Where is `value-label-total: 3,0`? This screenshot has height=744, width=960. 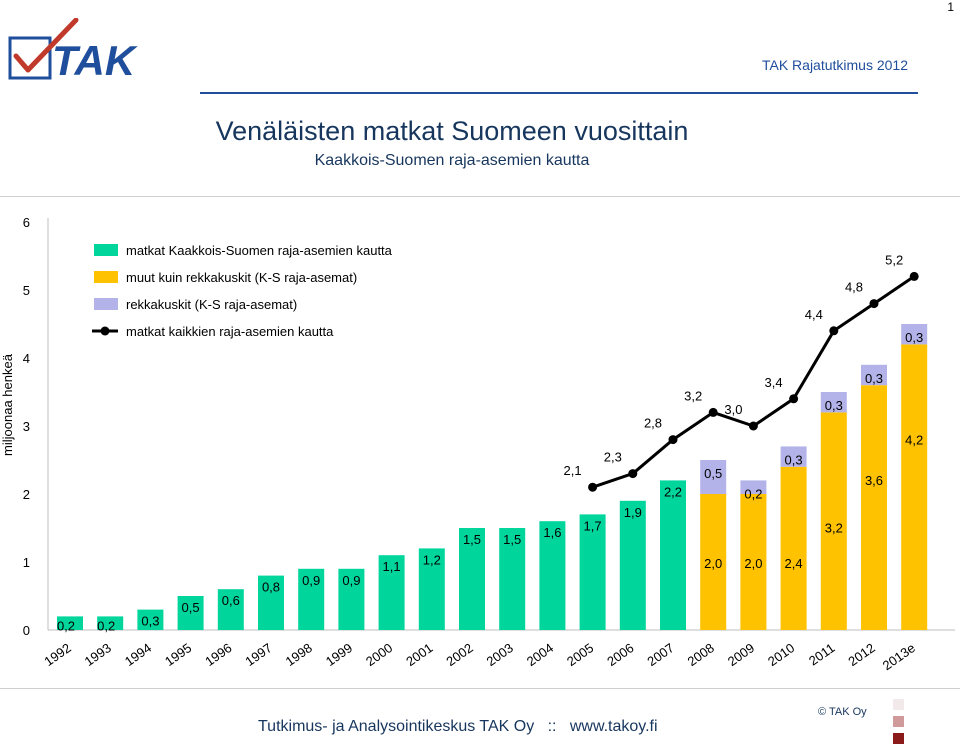 value-label-total: 3,0 is located at coordinates (733, 409).